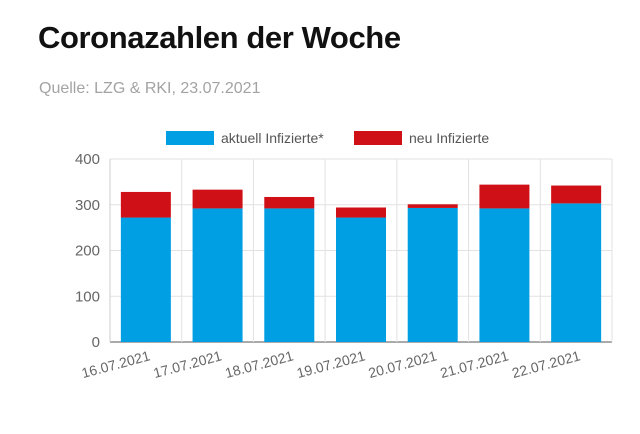 The height and width of the screenshot is (434, 640). What do you see at coordinates (87, 251) in the screenshot?
I see `y-tick-label: 200` at bounding box center [87, 251].